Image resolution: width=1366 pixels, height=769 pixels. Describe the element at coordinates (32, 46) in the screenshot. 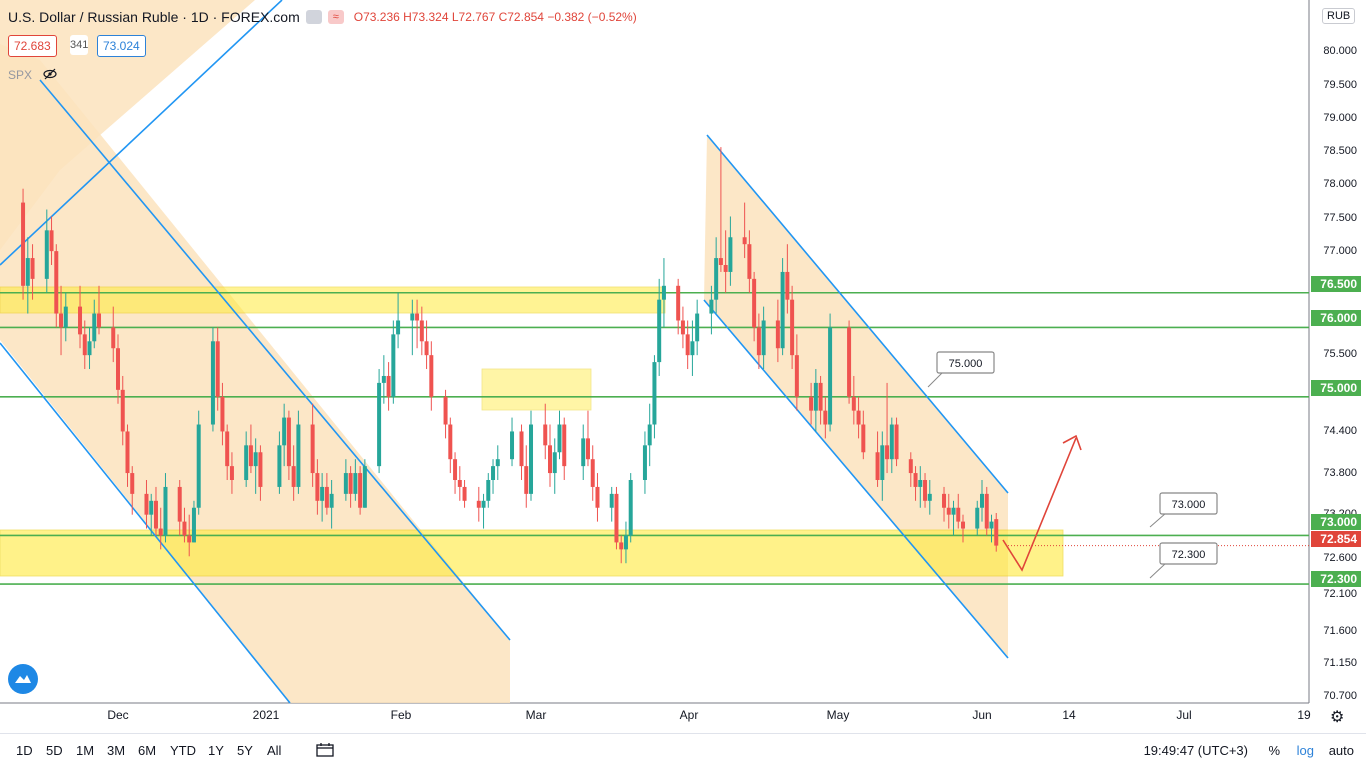

I see `sell-price-button: 72.683` at that location.